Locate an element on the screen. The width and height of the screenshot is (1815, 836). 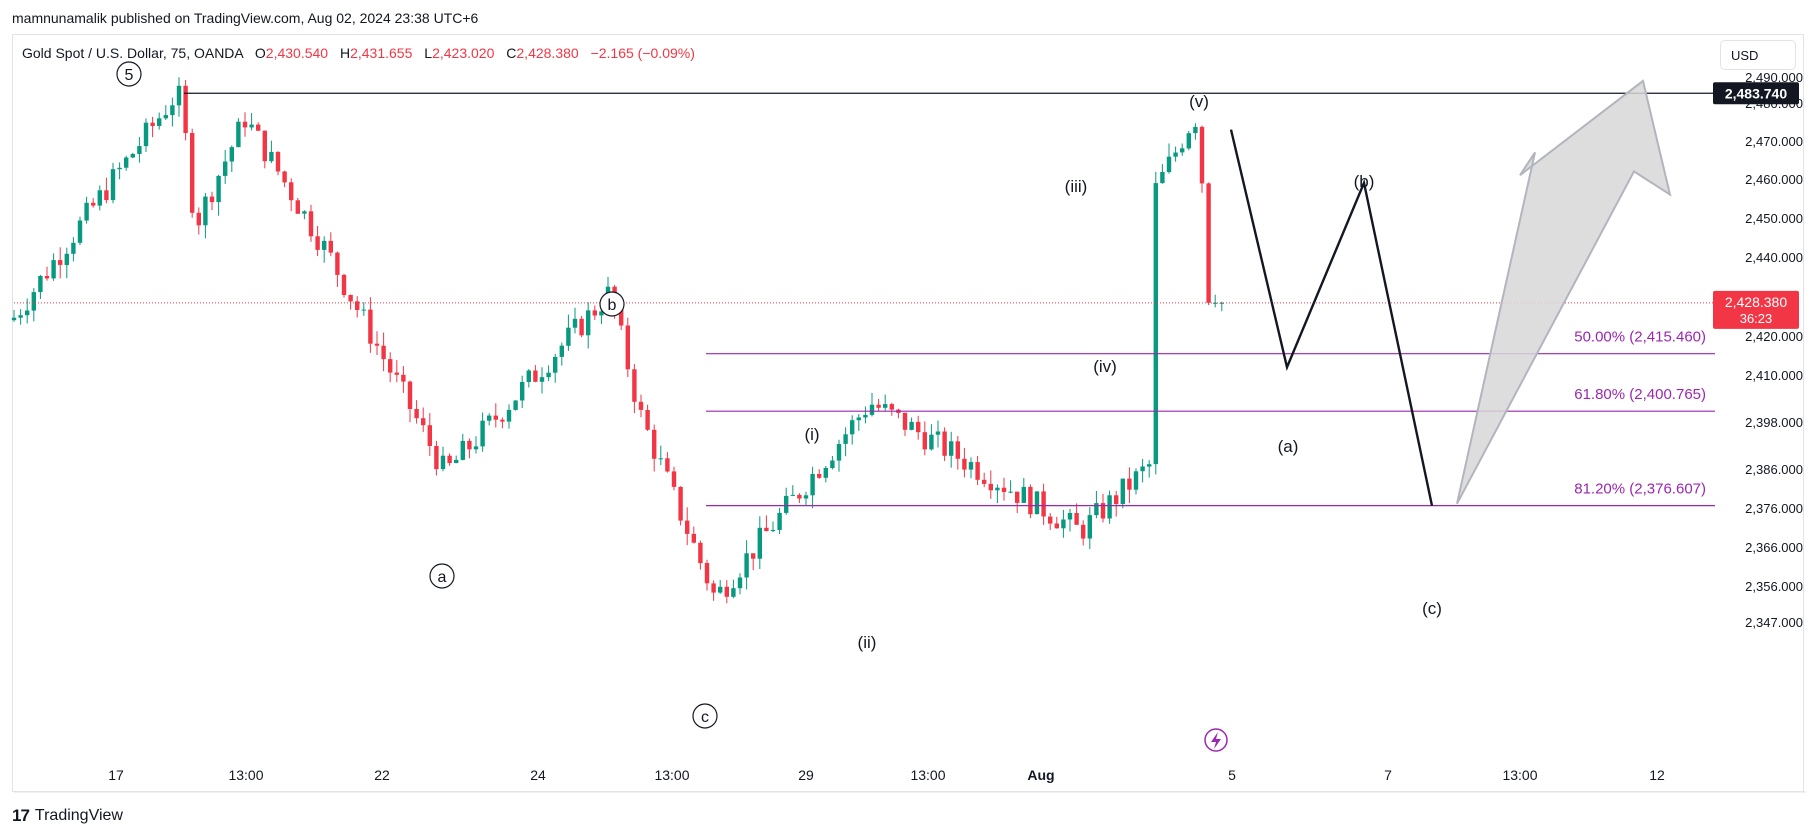
y-tick-label: 2,450.000 is located at coordinates (1774, 218).